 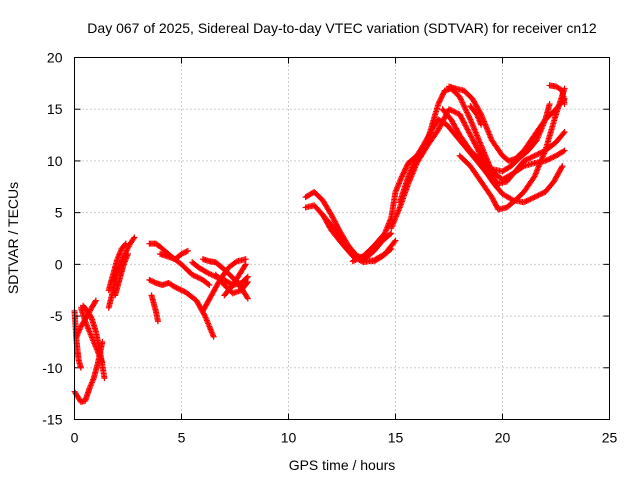 I want to click on x-axis-label: GPS time / hours, so click(x=342, y=465).